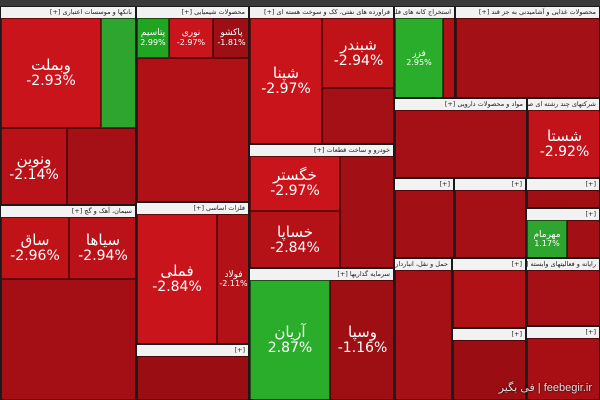 Image resolution: width=600 pixels, height=400 pixels. I want to click on tile-symbol: سیاها, so click(103, 239).